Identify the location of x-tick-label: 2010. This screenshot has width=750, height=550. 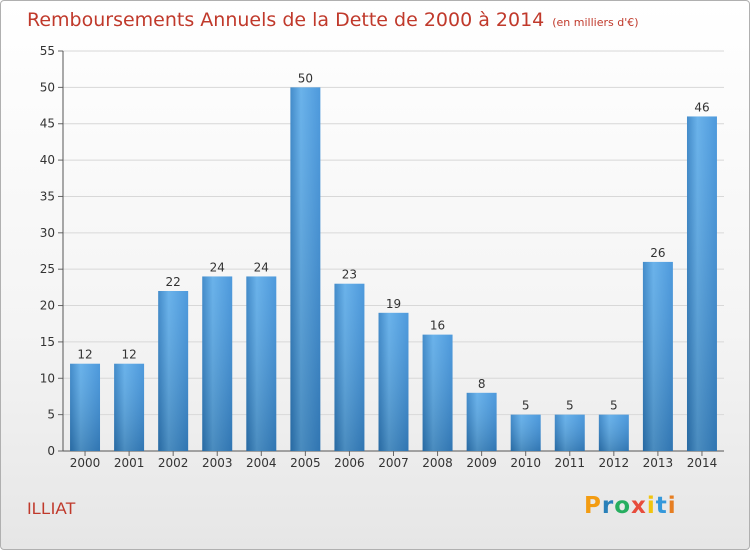
(525, 463).